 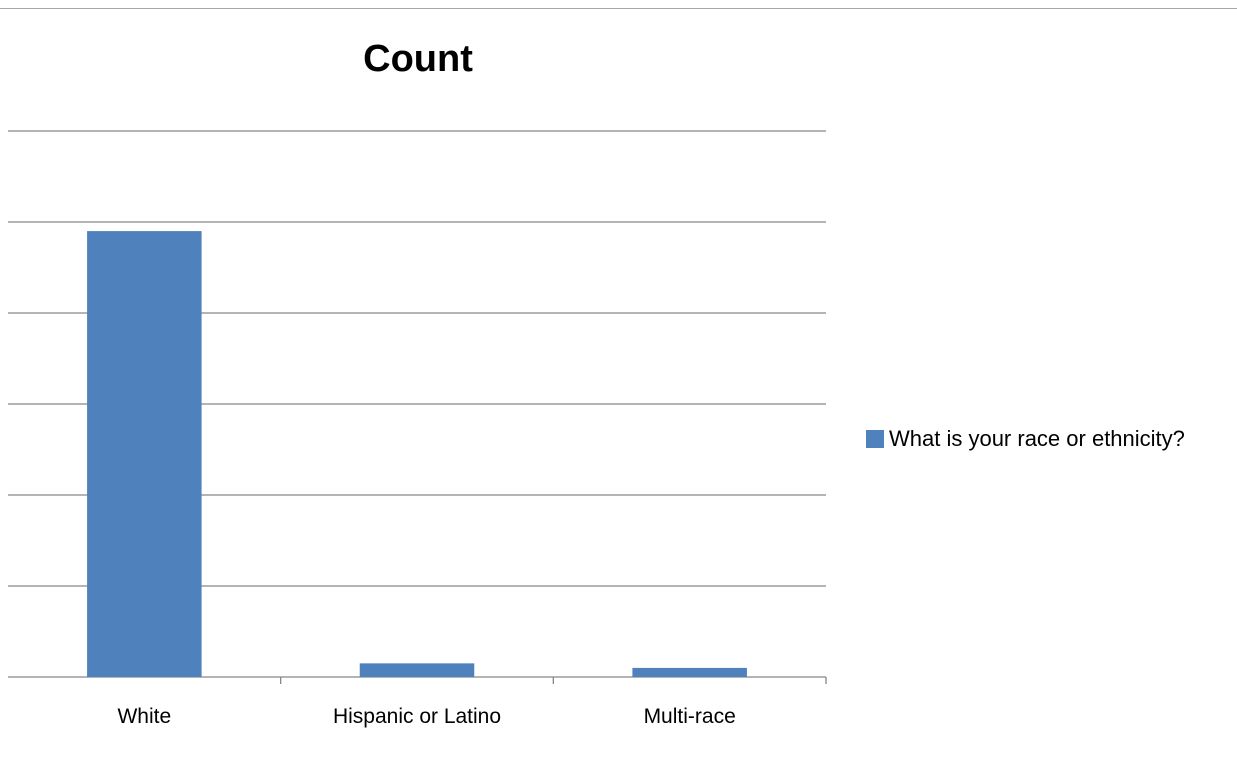 What do you see at coordinates (618, 8) in the screenshot?
I see `chart-frame-top-border` at bounding box center [618, 8].